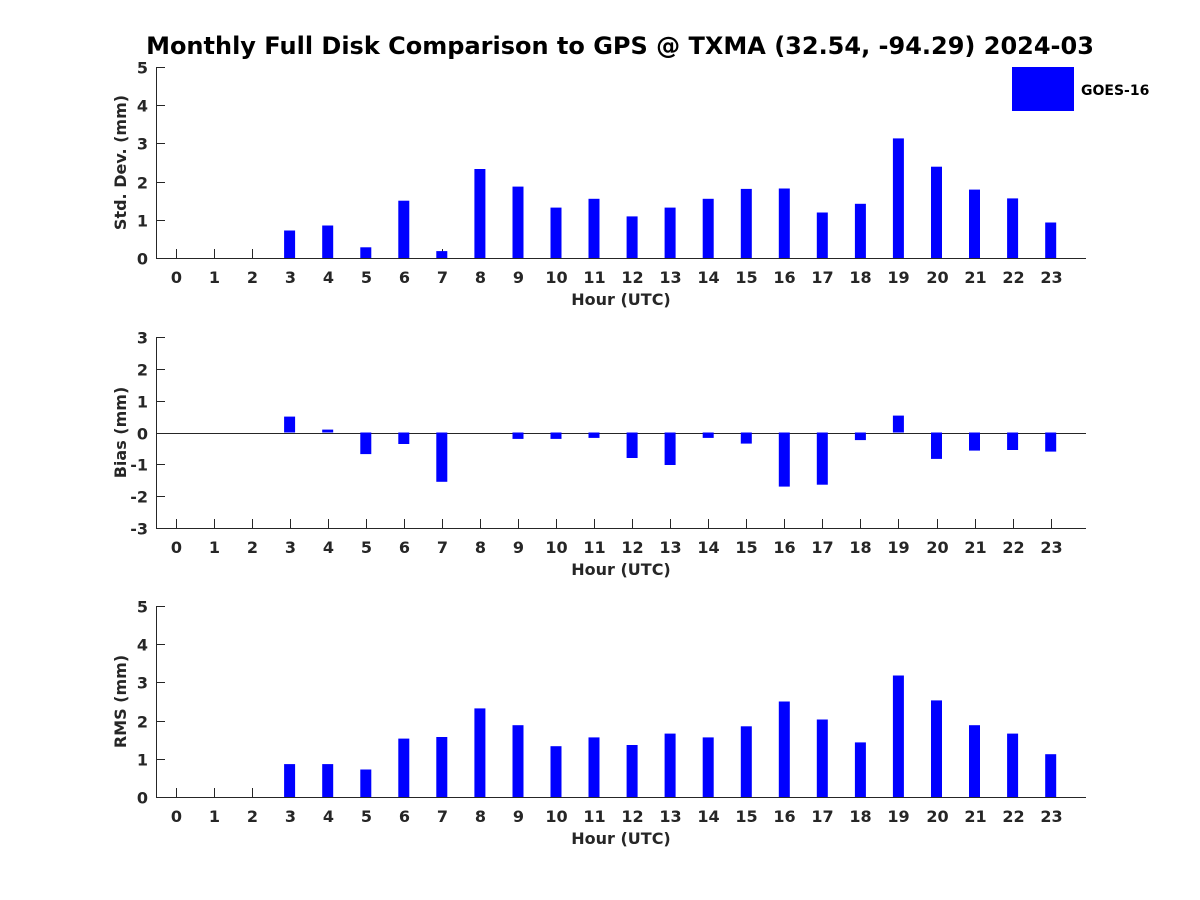 Image resolution: width=1200 pixels, height=900 pixels. Describe the element at coordinates (176, 547) in the screenshot. I see `bias-x-tick-label: 0` at that location.